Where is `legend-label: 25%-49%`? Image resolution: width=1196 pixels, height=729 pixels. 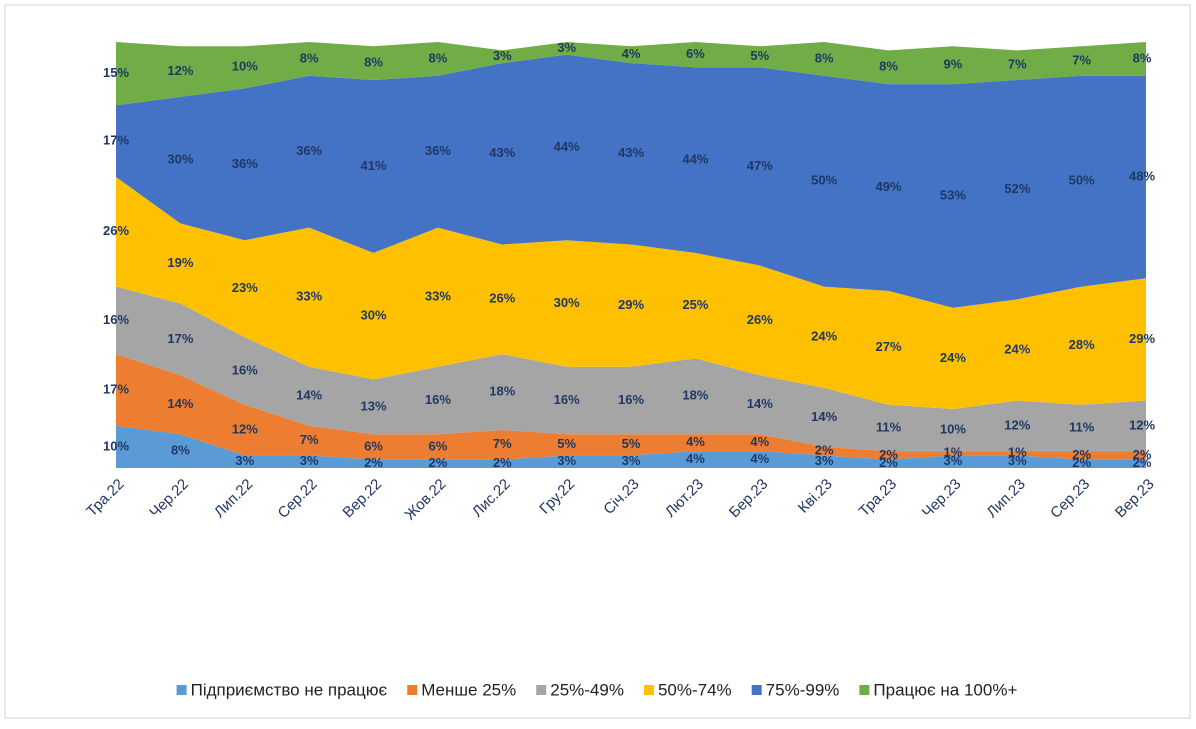 legend-label: 25%-49% is located at coordinates (587, 689).